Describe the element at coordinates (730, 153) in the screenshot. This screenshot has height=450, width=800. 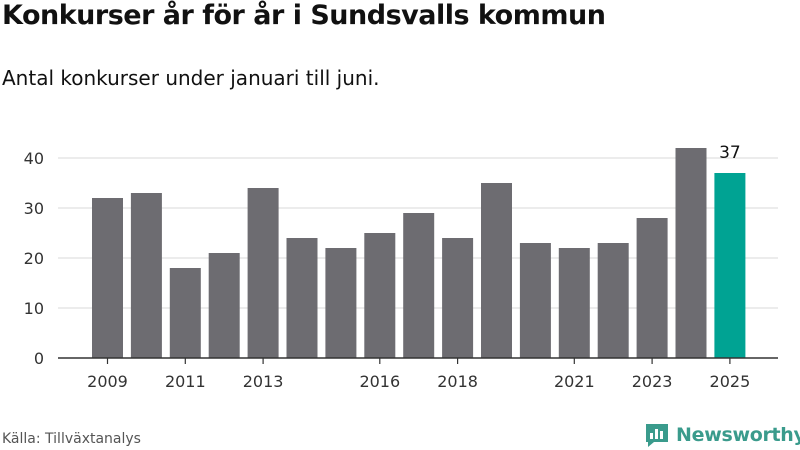
I see `data-label: 37` at that location.